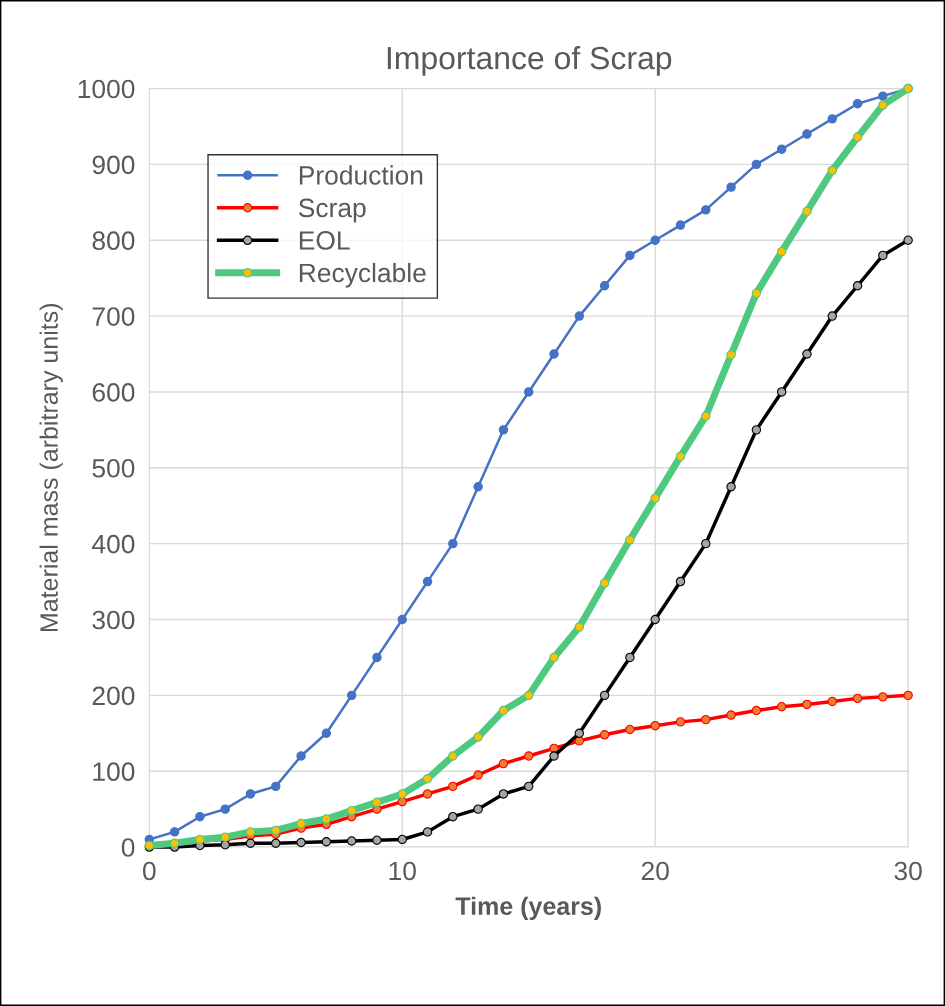 The image size is (945, 1006). What do you see at coordinates (529, 60) in the screenshot?
I see `chart-title: Importance of Scrap` at bounding box center [529, 60].